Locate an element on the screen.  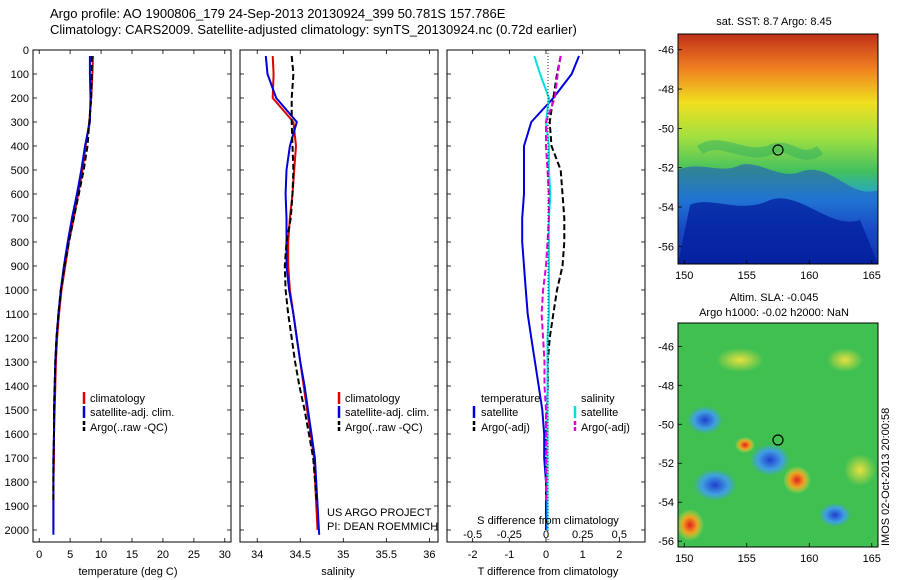
depth-tick-label: 1200 is located at coordinates (17, 339).